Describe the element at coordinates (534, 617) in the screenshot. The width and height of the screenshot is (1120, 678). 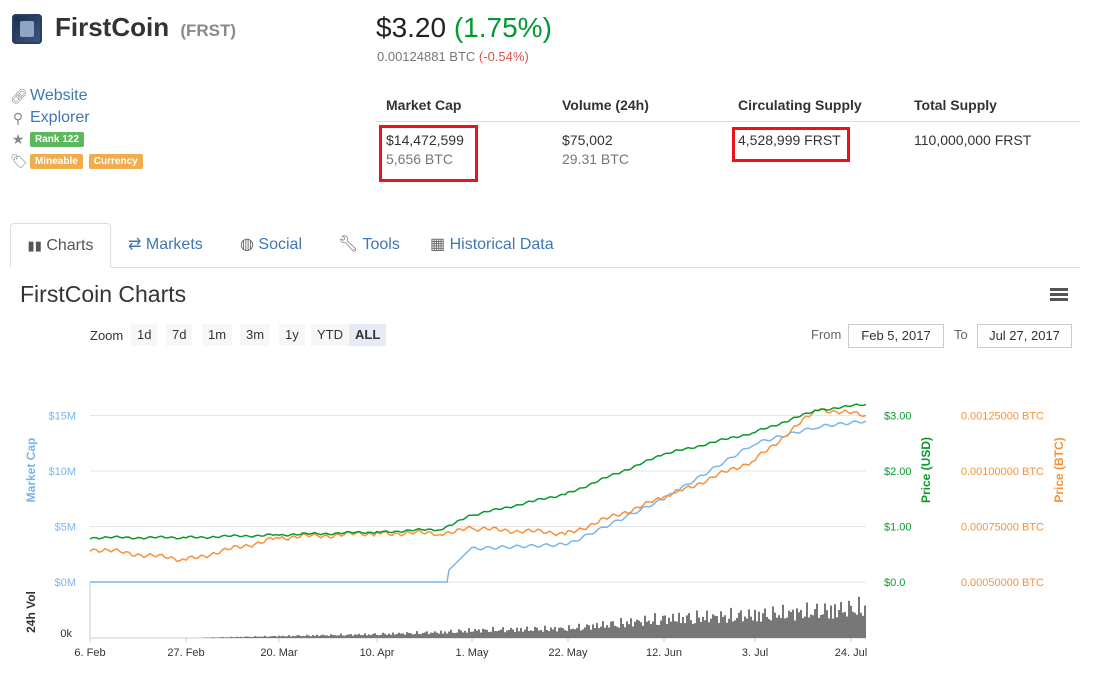
I see `volume-bars` at that location.